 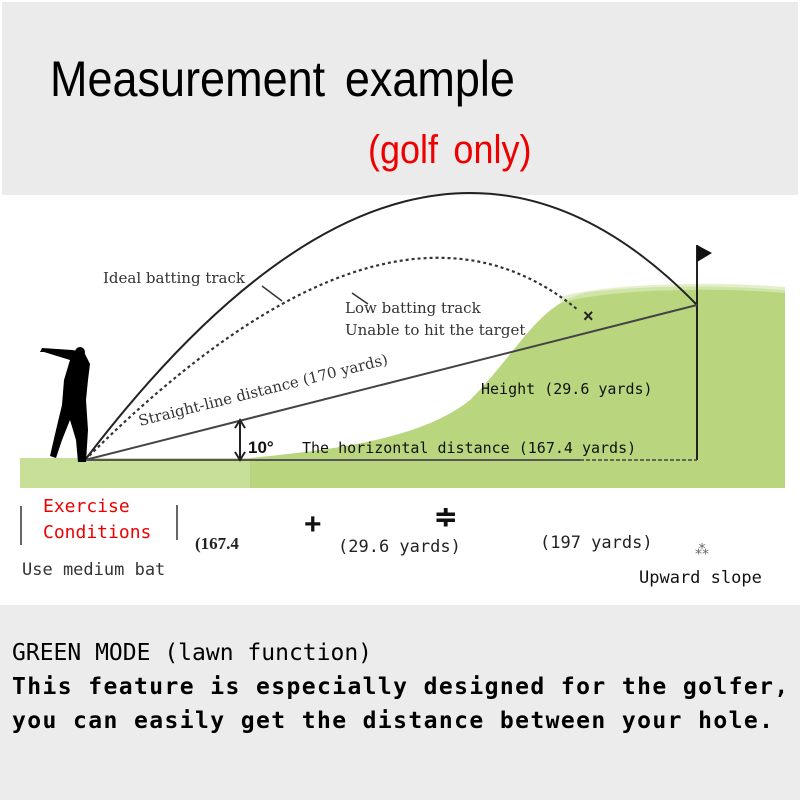 I want to click on slope-note: Upward slope, so click(x=700, y=578).